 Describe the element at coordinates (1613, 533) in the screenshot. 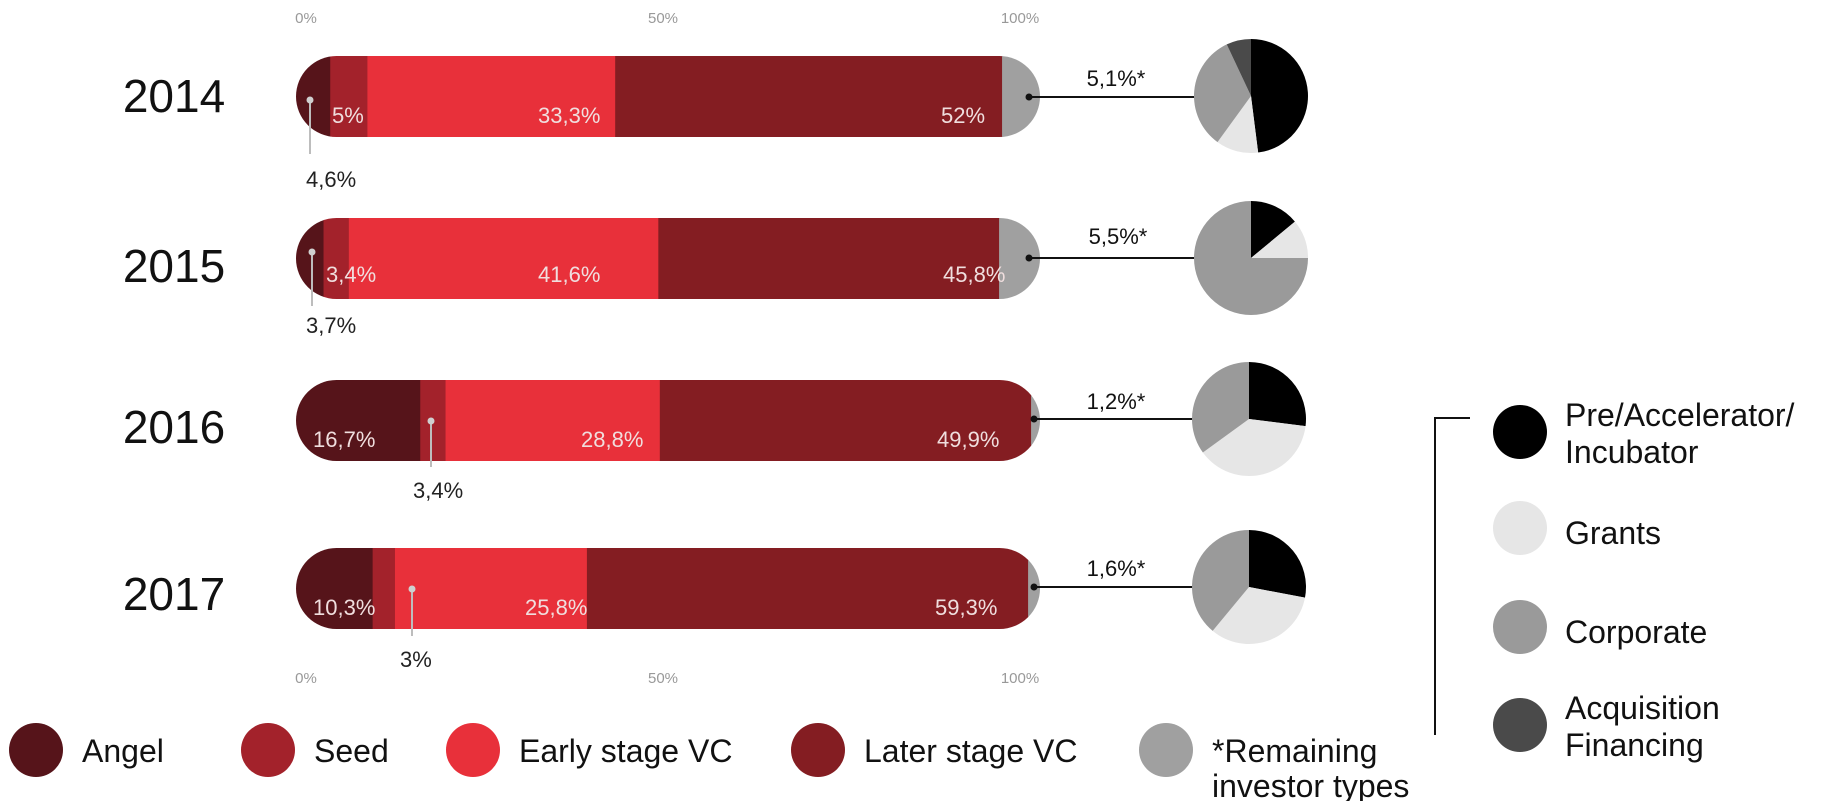

I see `pie-legend-label-grants: Grants` at that location.